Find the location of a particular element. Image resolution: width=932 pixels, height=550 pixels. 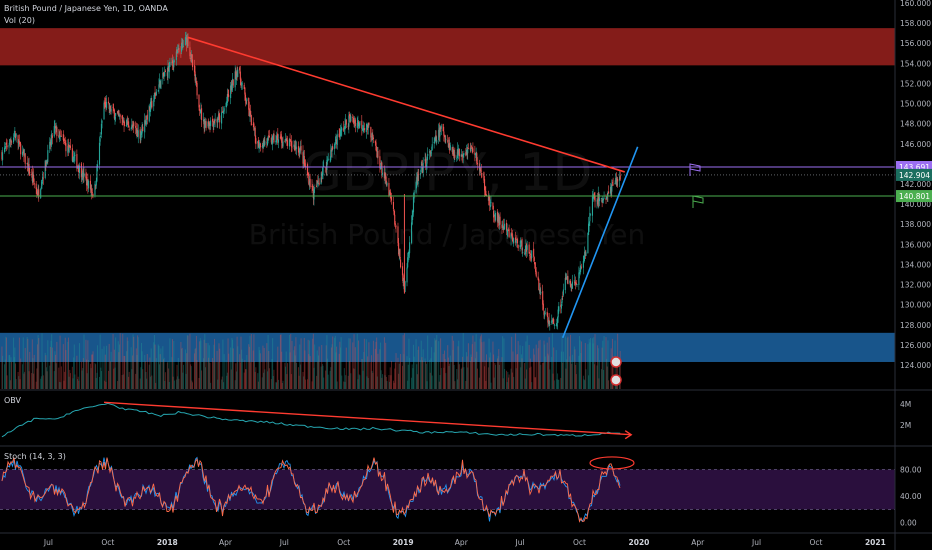

price-tick-label: 128.000 is located at coordinates (915, 325).